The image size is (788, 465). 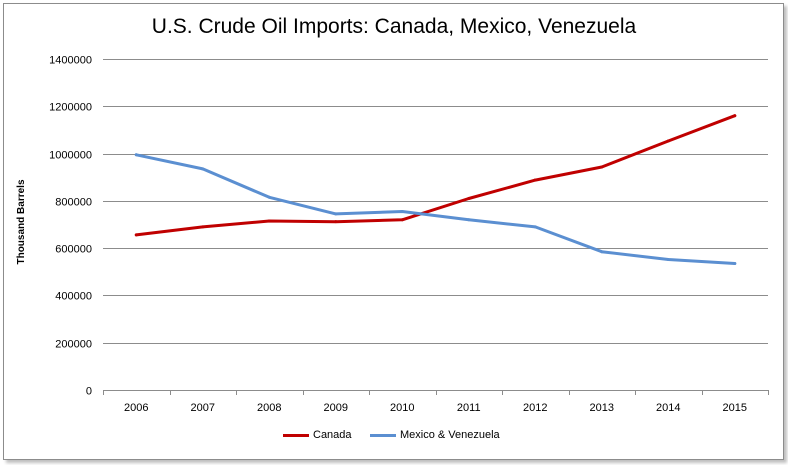 What do you see at coordinates (336, 214) in the screenshot?
I see `data-point-mexico-venezuela-2009` at bounding box center [336, 214].